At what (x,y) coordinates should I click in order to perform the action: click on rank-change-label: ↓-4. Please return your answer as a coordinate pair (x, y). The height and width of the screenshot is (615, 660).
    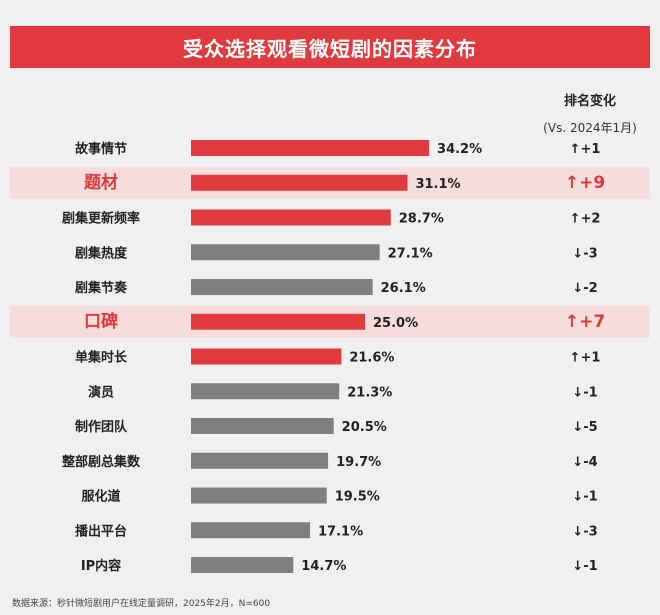
    Looking at the image, I should click on (584, 462).